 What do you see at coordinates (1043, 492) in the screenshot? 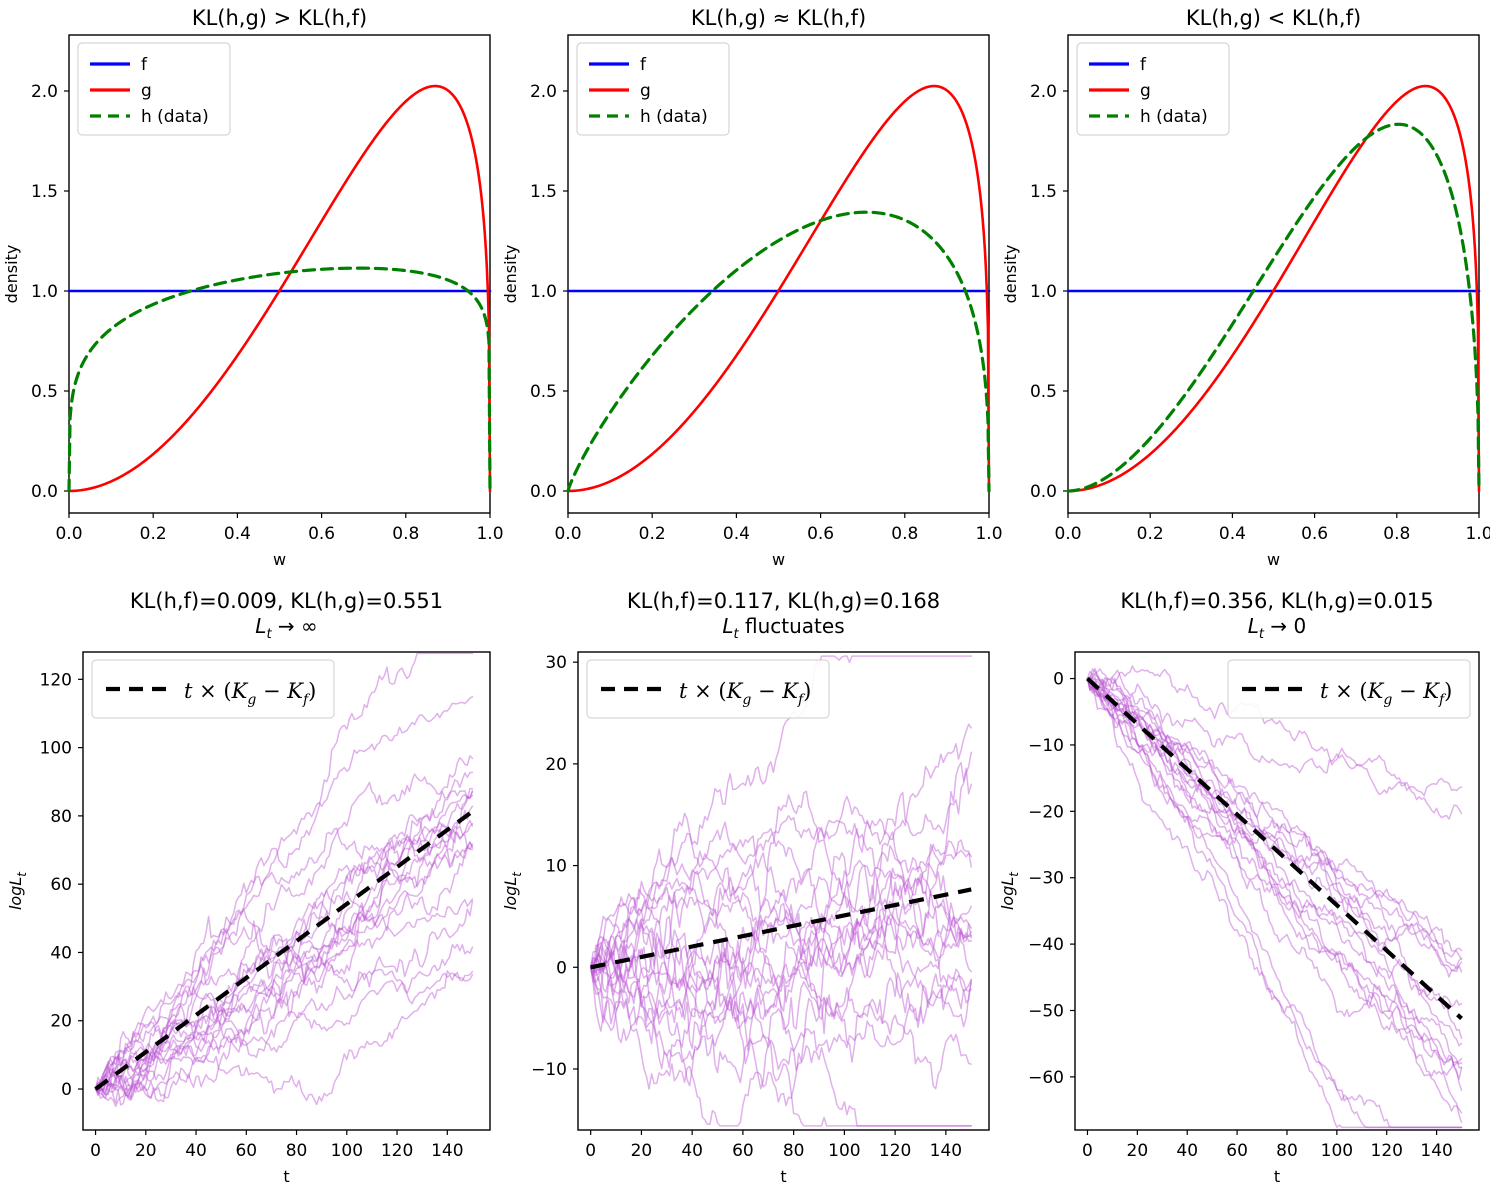
I see `y-tick-label: 0.0` at bounding box center [1043, 492].